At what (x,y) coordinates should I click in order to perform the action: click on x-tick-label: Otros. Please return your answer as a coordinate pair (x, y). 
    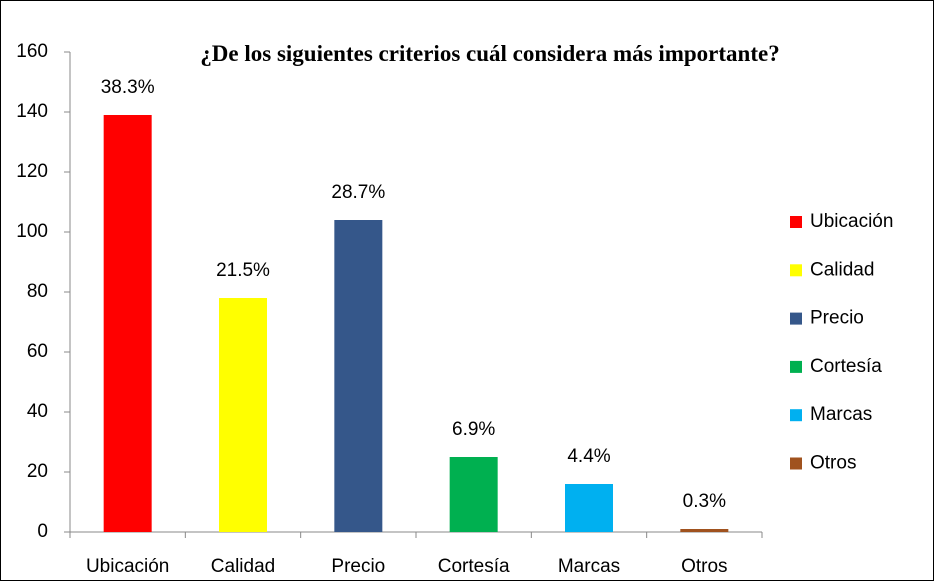
    Looking at the image, I should click on (704, 566).